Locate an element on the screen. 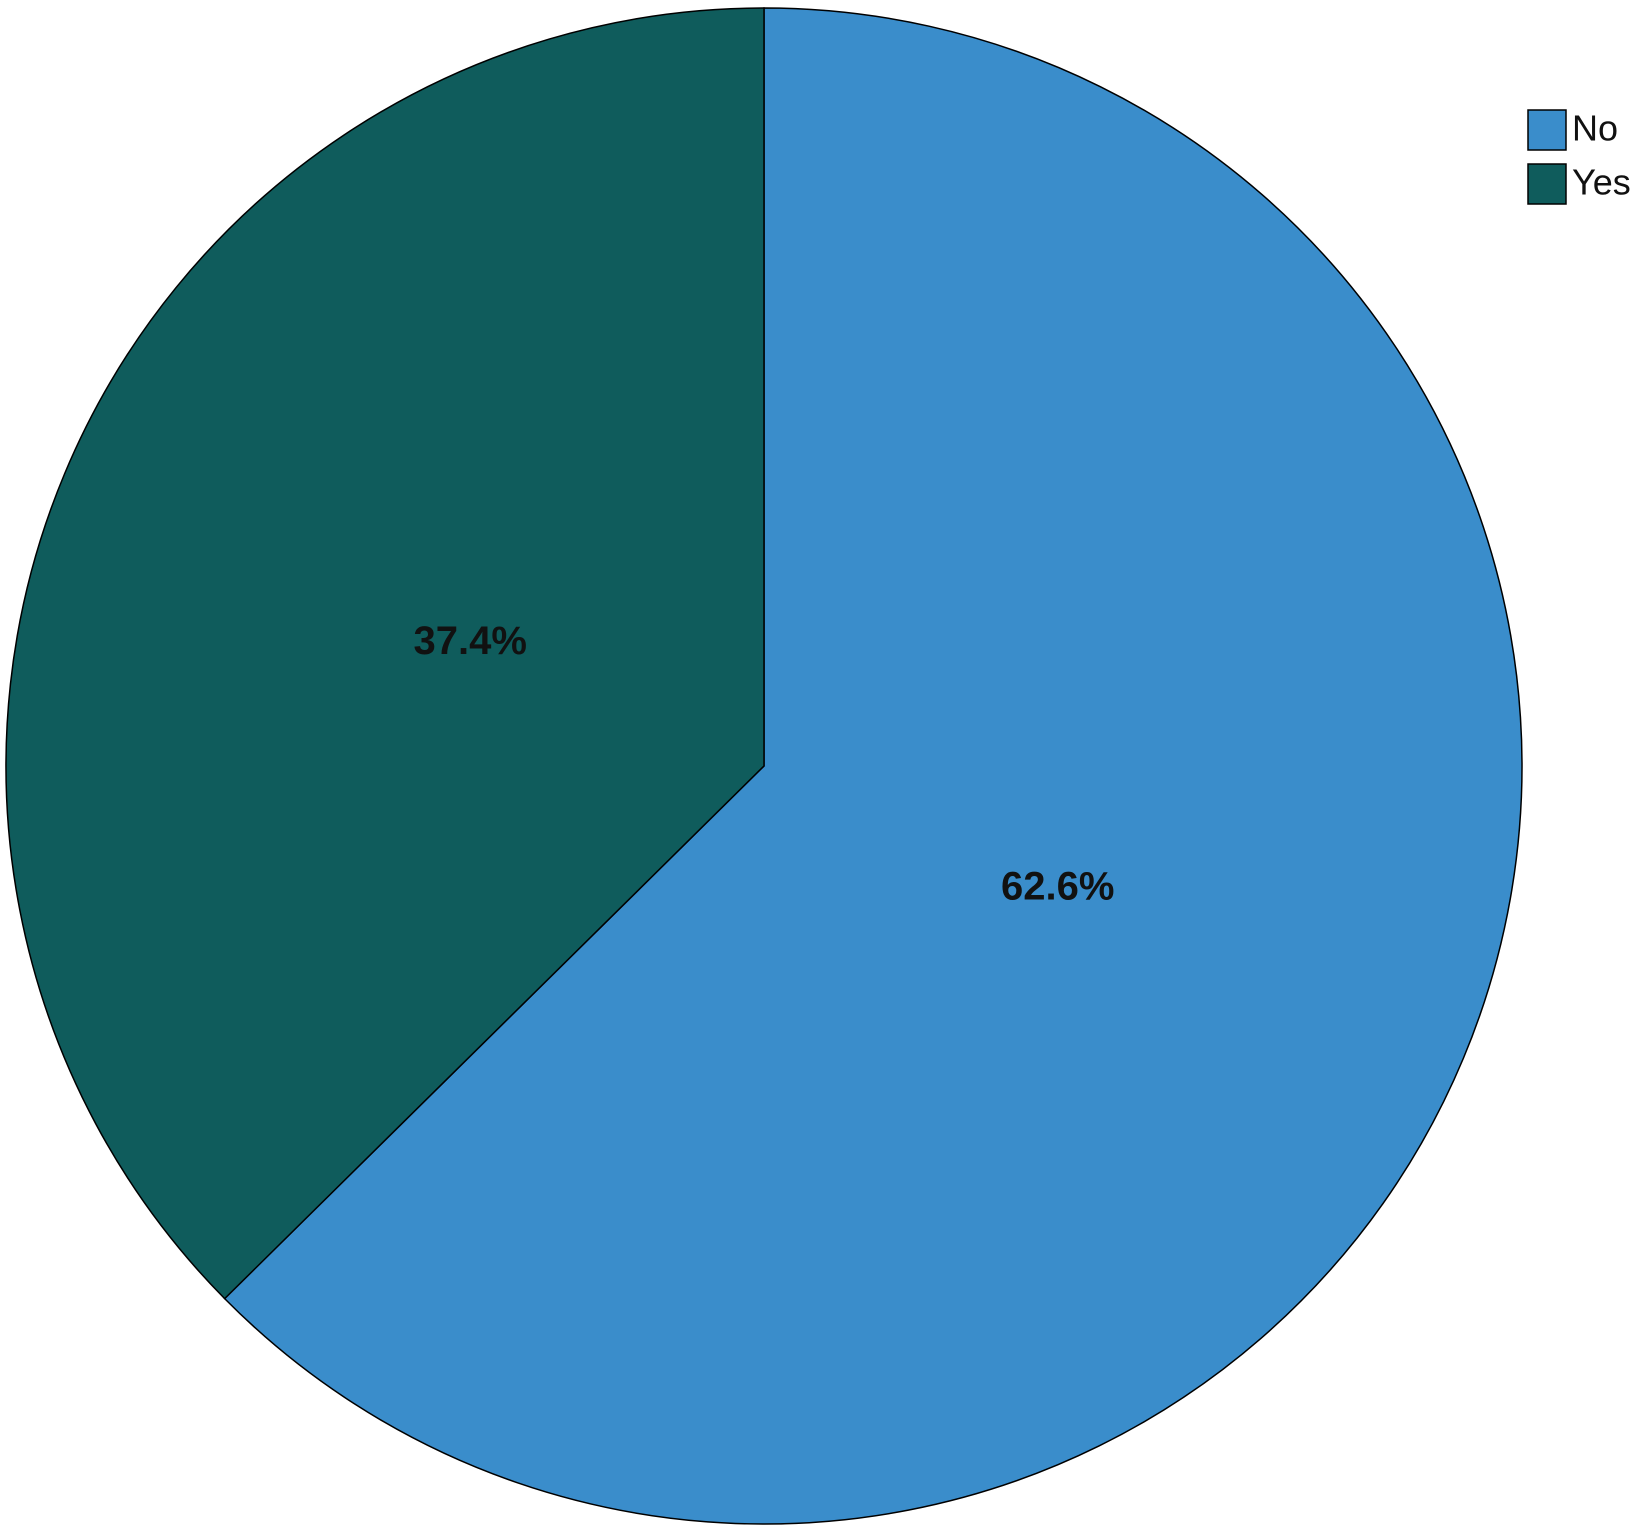  legend-label: Yes is located at coordinates (1601, 182).